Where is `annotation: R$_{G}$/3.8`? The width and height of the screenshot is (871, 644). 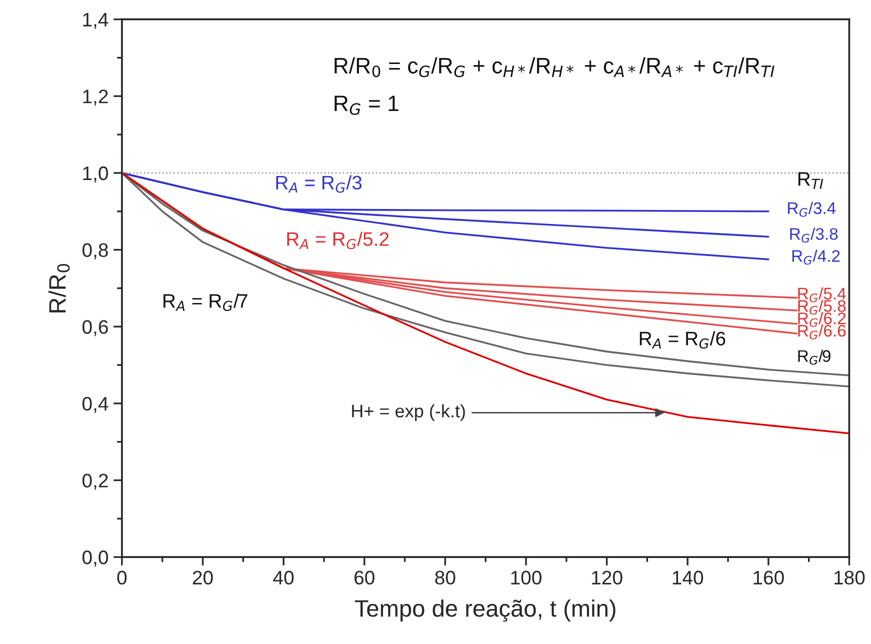
annotation: R$_{G}$/3.8 is located at coordinates (814, 235).